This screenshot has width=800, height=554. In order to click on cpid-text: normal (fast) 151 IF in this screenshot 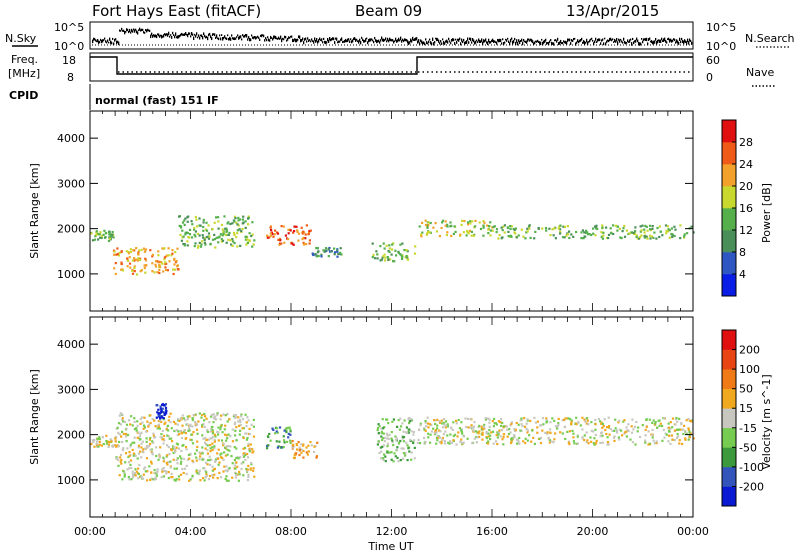, I will do `click(157, 100)`.